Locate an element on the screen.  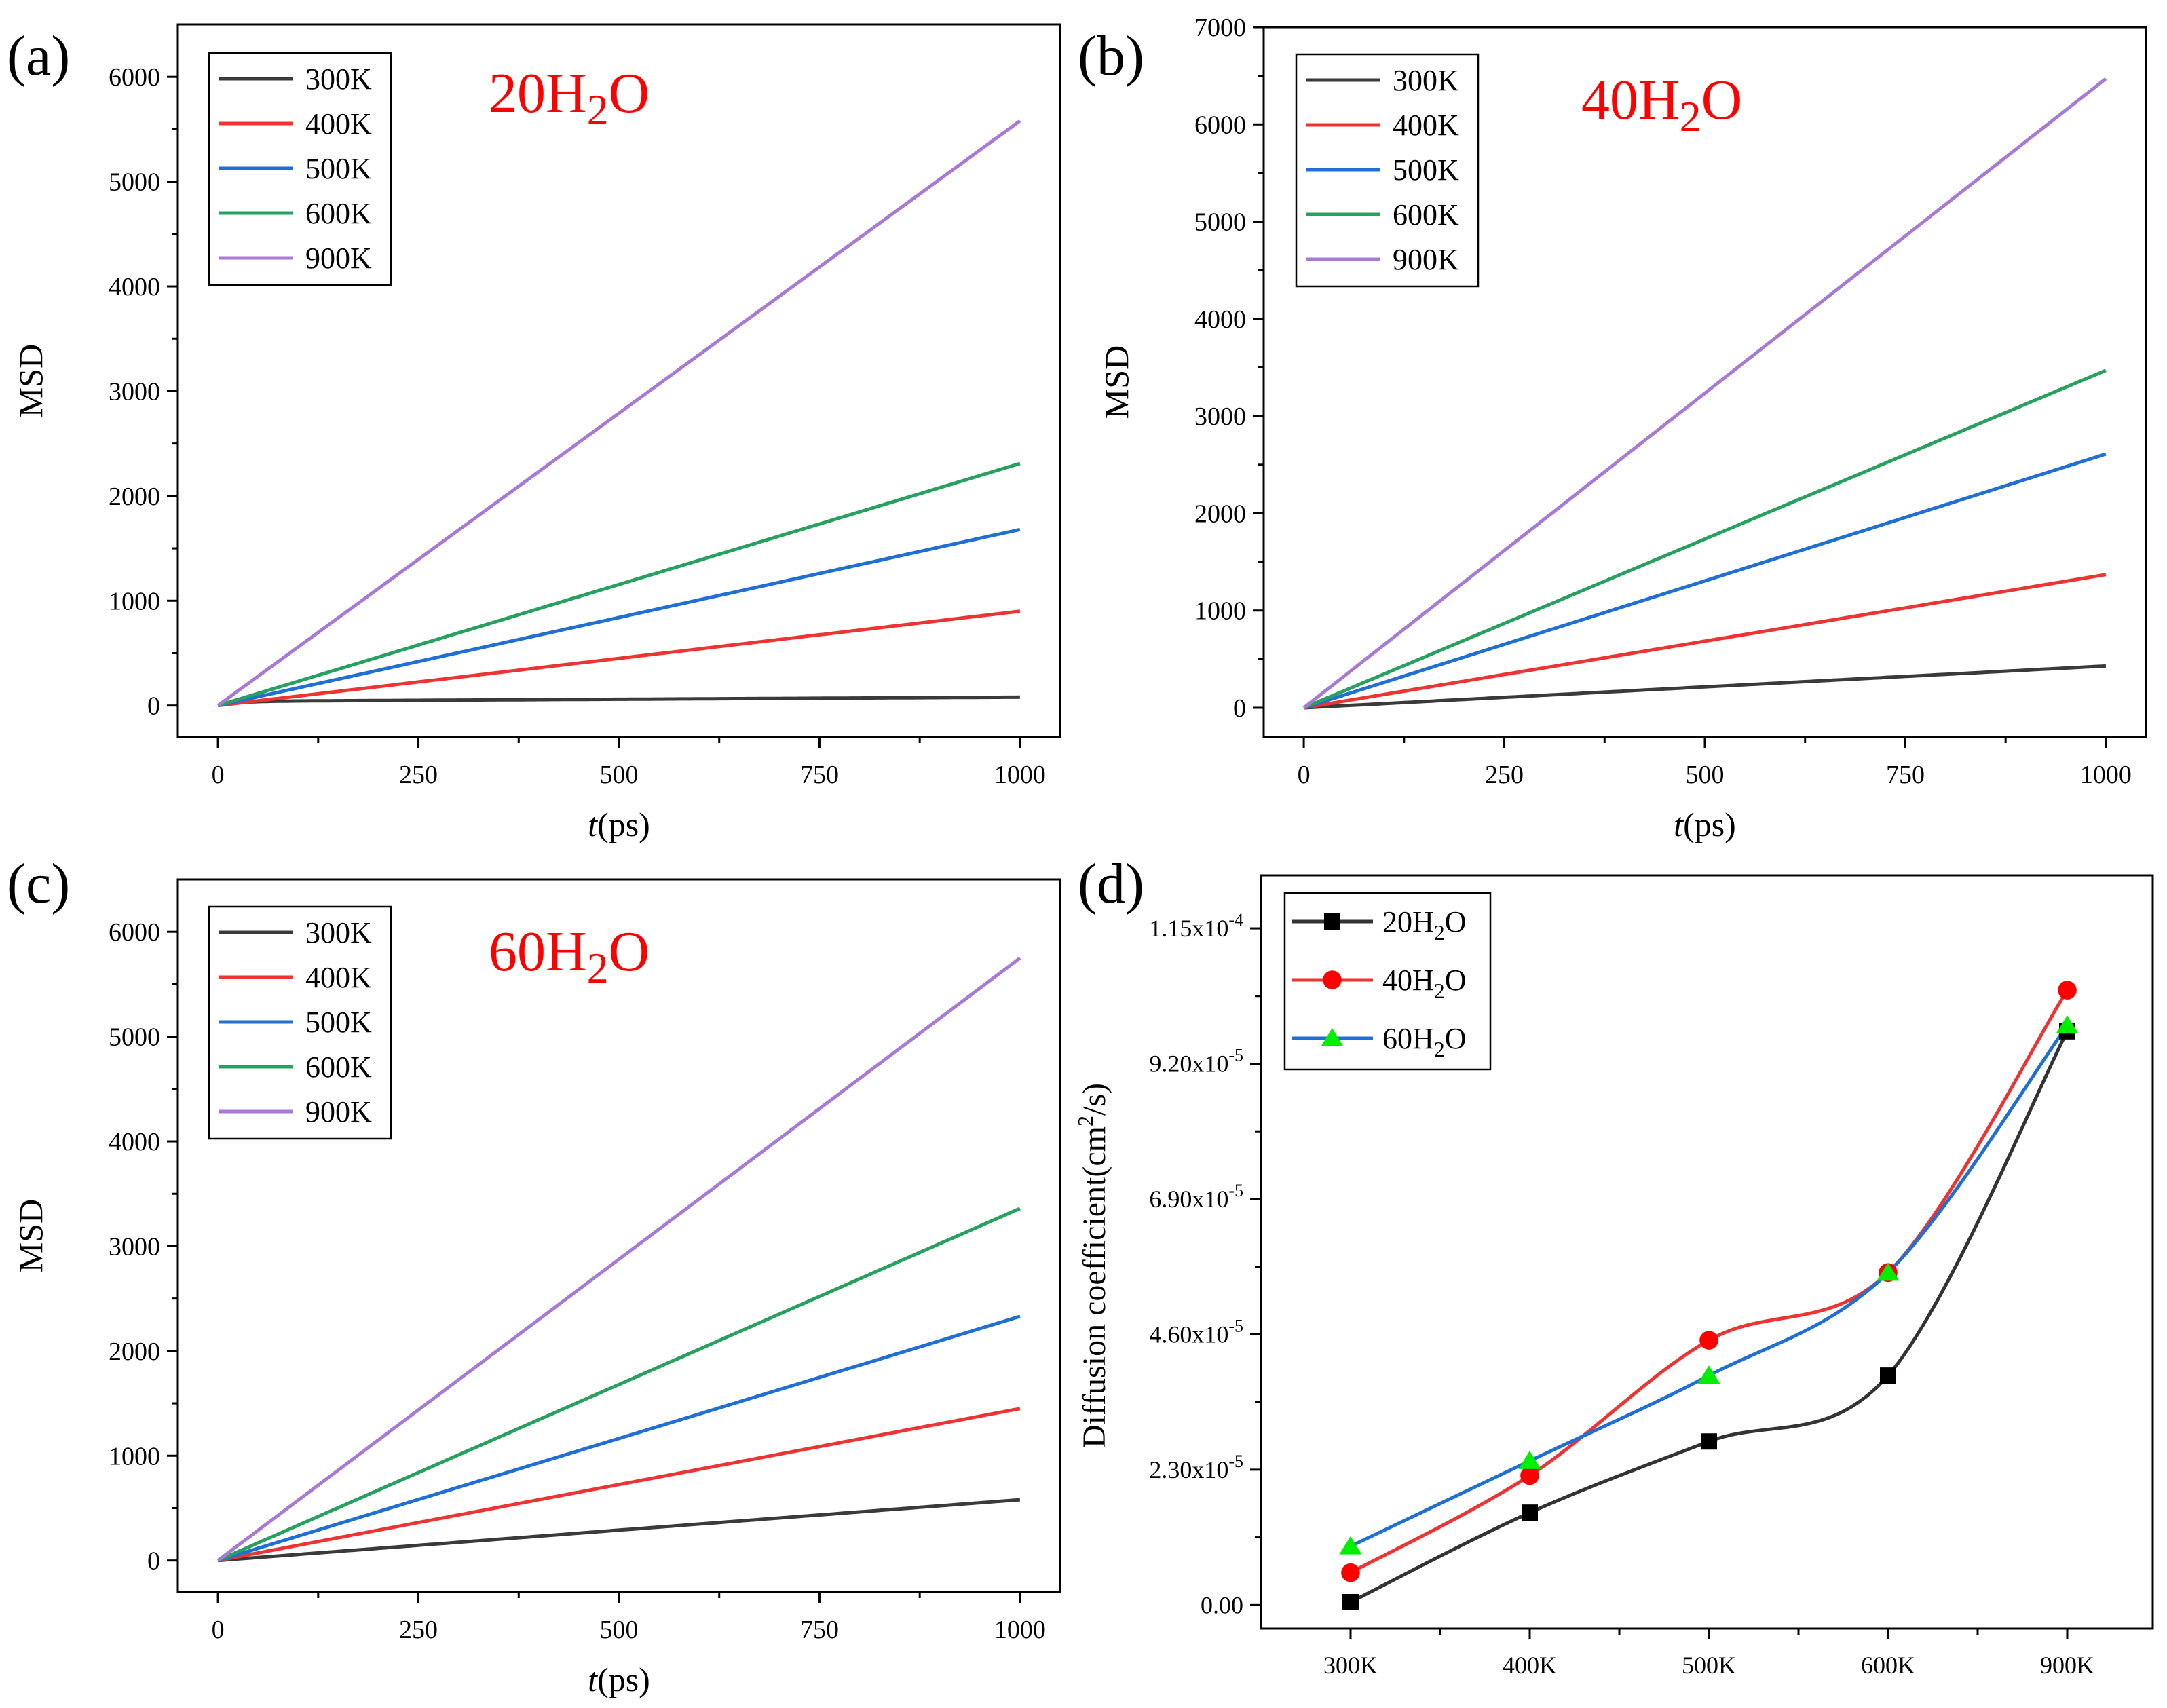
y-tick-label: 4.60x10⁻⁵ is located at coordinates (1196, 1332).